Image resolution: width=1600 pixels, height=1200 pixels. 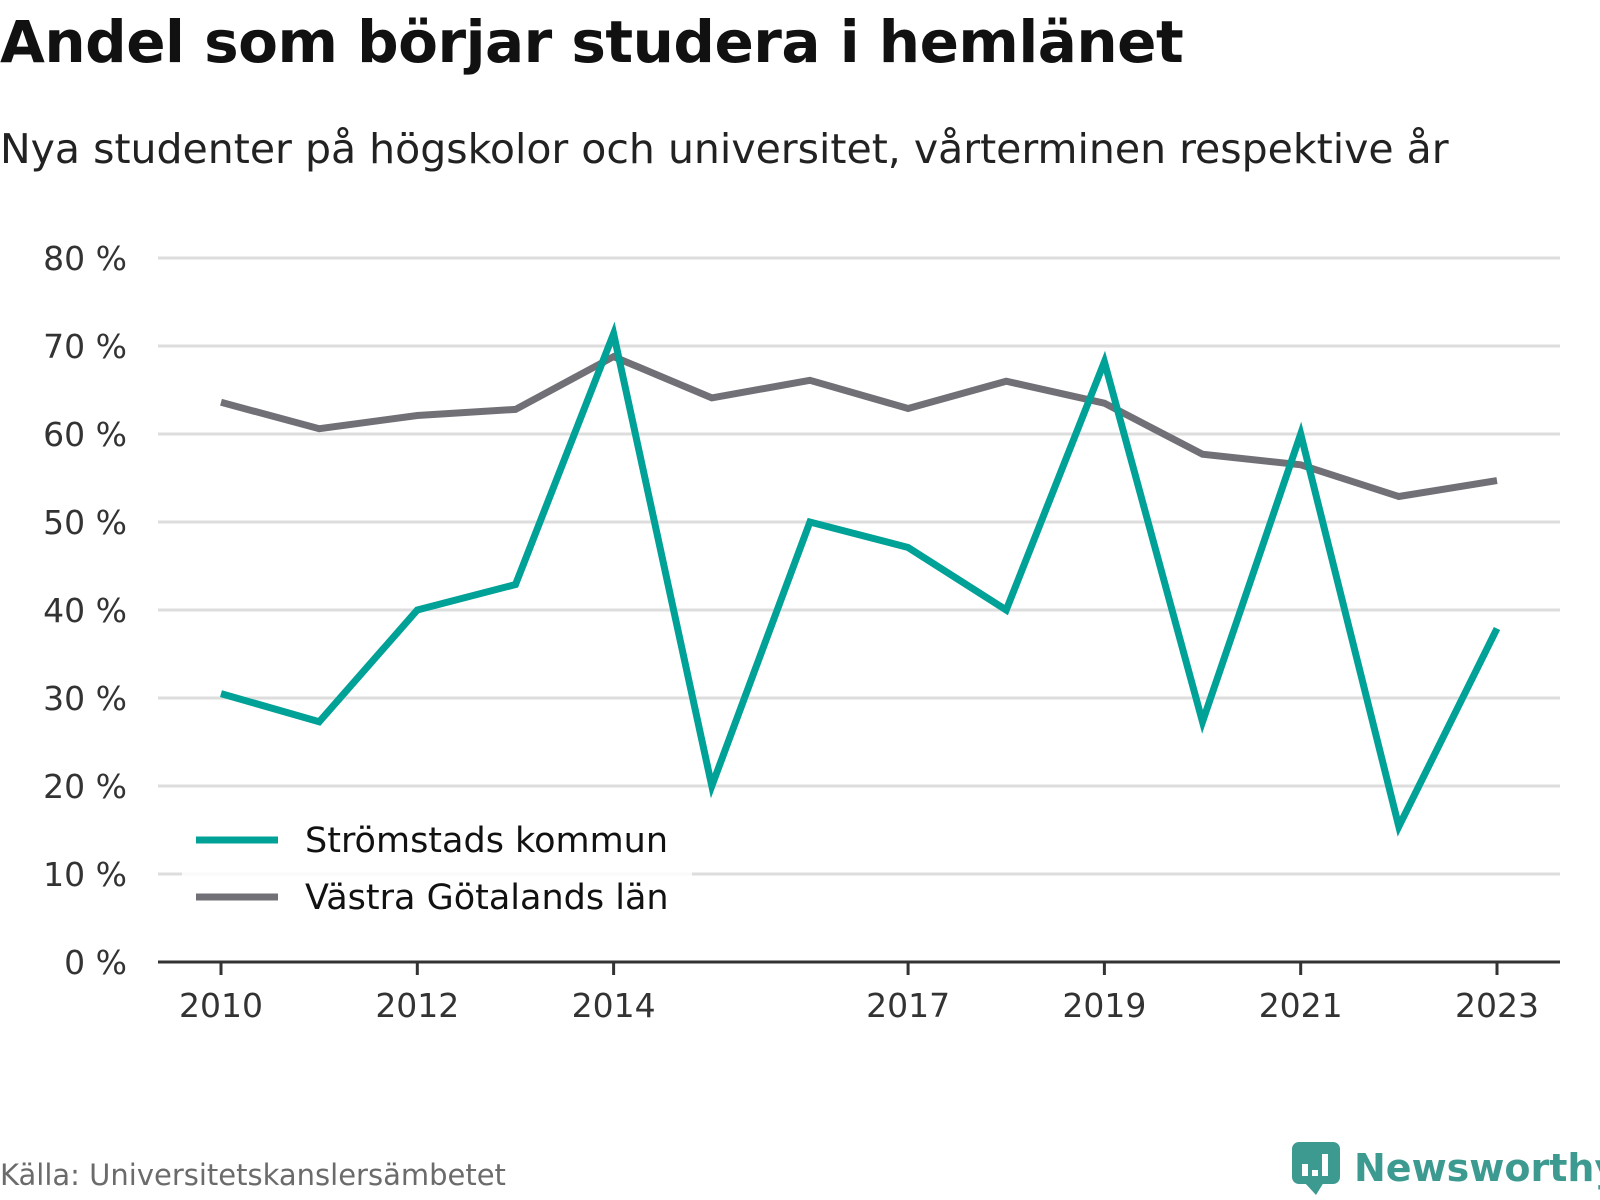 I want to click on legend: Strömstads kommun Västra Götalands län, so click(x=437, y=865).